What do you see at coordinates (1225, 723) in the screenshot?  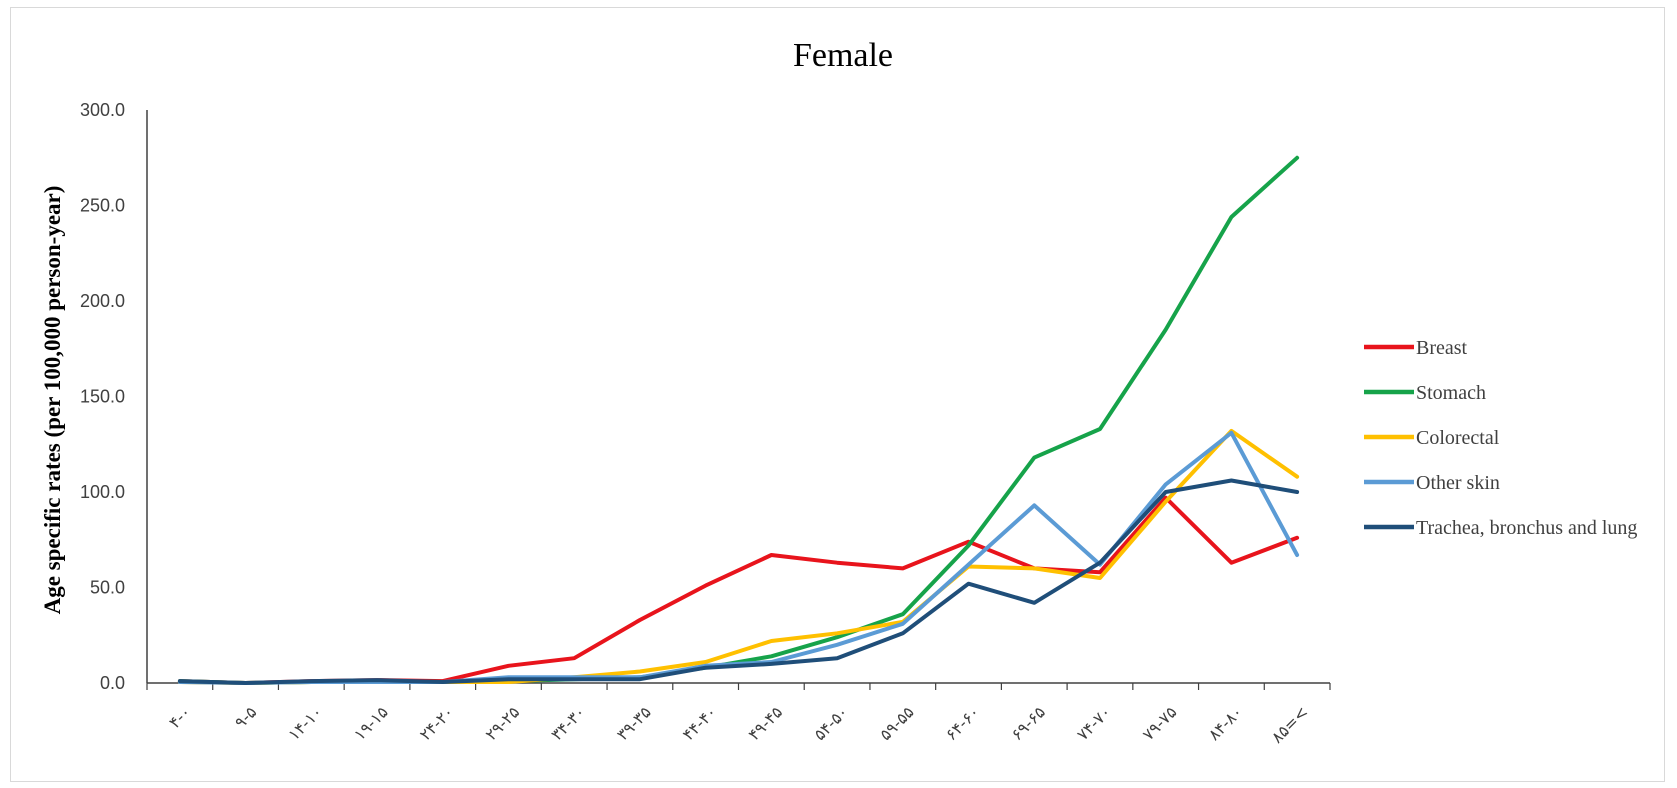 I see `x-tick-label: ۸۴-۸۰` at bounding box center [1225, 723].